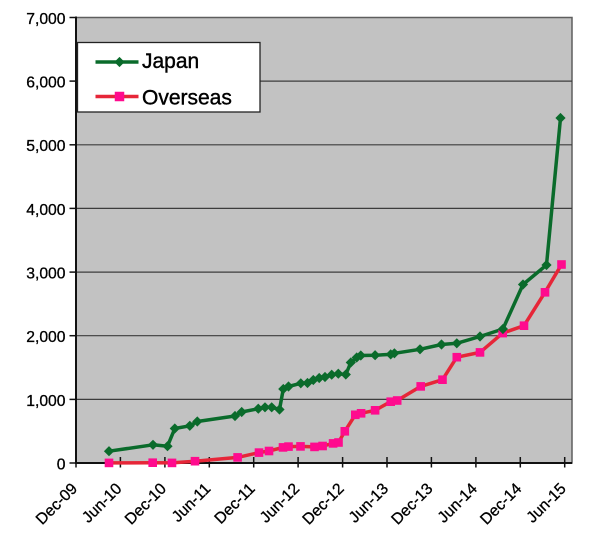  Describe the element at coordinates (46, 401) in the screenshot. I see `svg-text: 1,000` at that location.